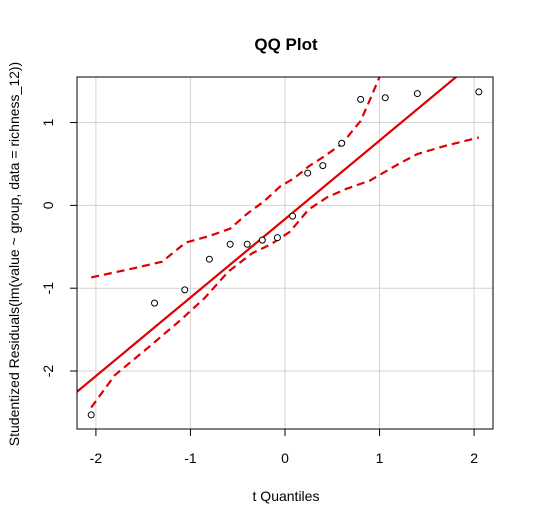 This screenshot has width=534, height=528. I want to click on y-tick-label: 0, so click(48, 205).